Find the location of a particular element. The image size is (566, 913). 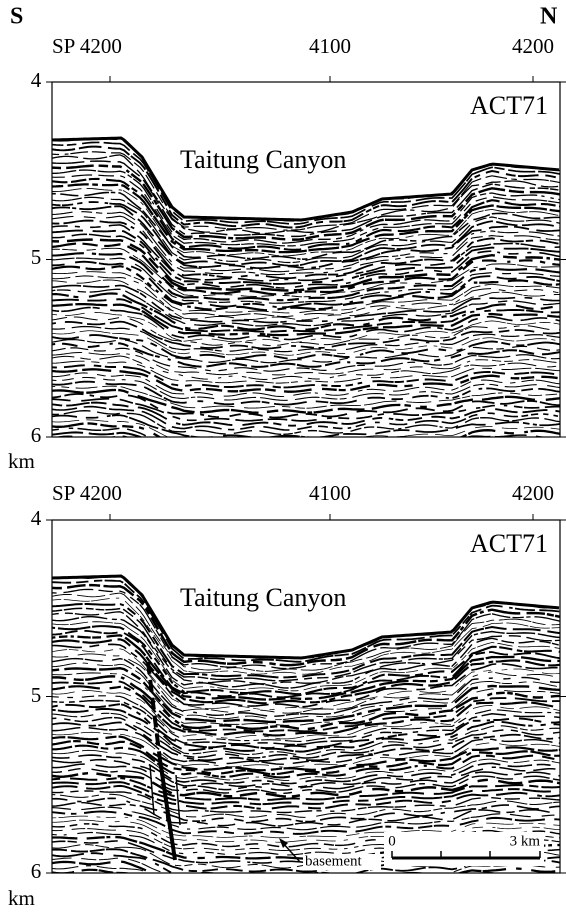

scale-start: 0 is located at coordinates (392, 841).